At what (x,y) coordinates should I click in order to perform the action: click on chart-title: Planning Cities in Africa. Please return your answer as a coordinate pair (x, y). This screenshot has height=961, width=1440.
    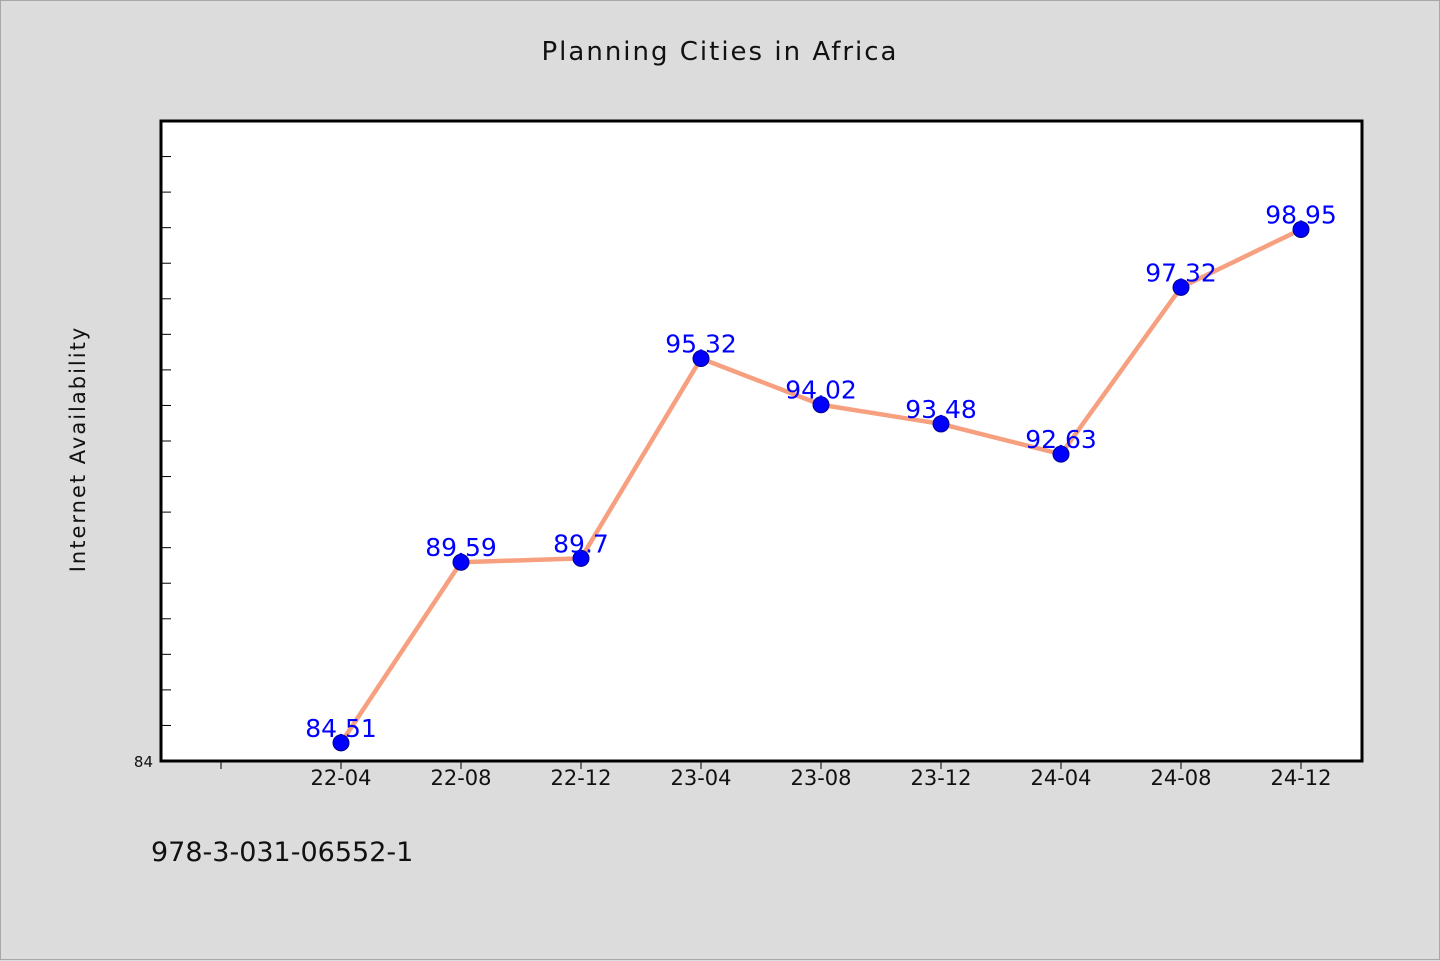
    Looking at the image, I should click on (720, 52).